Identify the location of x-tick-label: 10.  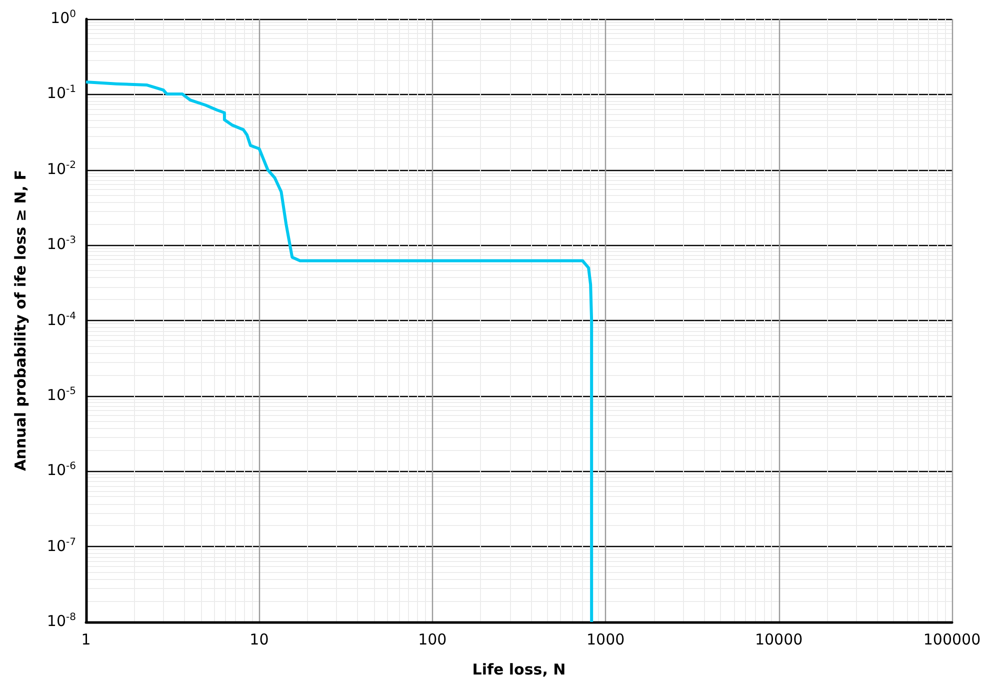
(259, 639).